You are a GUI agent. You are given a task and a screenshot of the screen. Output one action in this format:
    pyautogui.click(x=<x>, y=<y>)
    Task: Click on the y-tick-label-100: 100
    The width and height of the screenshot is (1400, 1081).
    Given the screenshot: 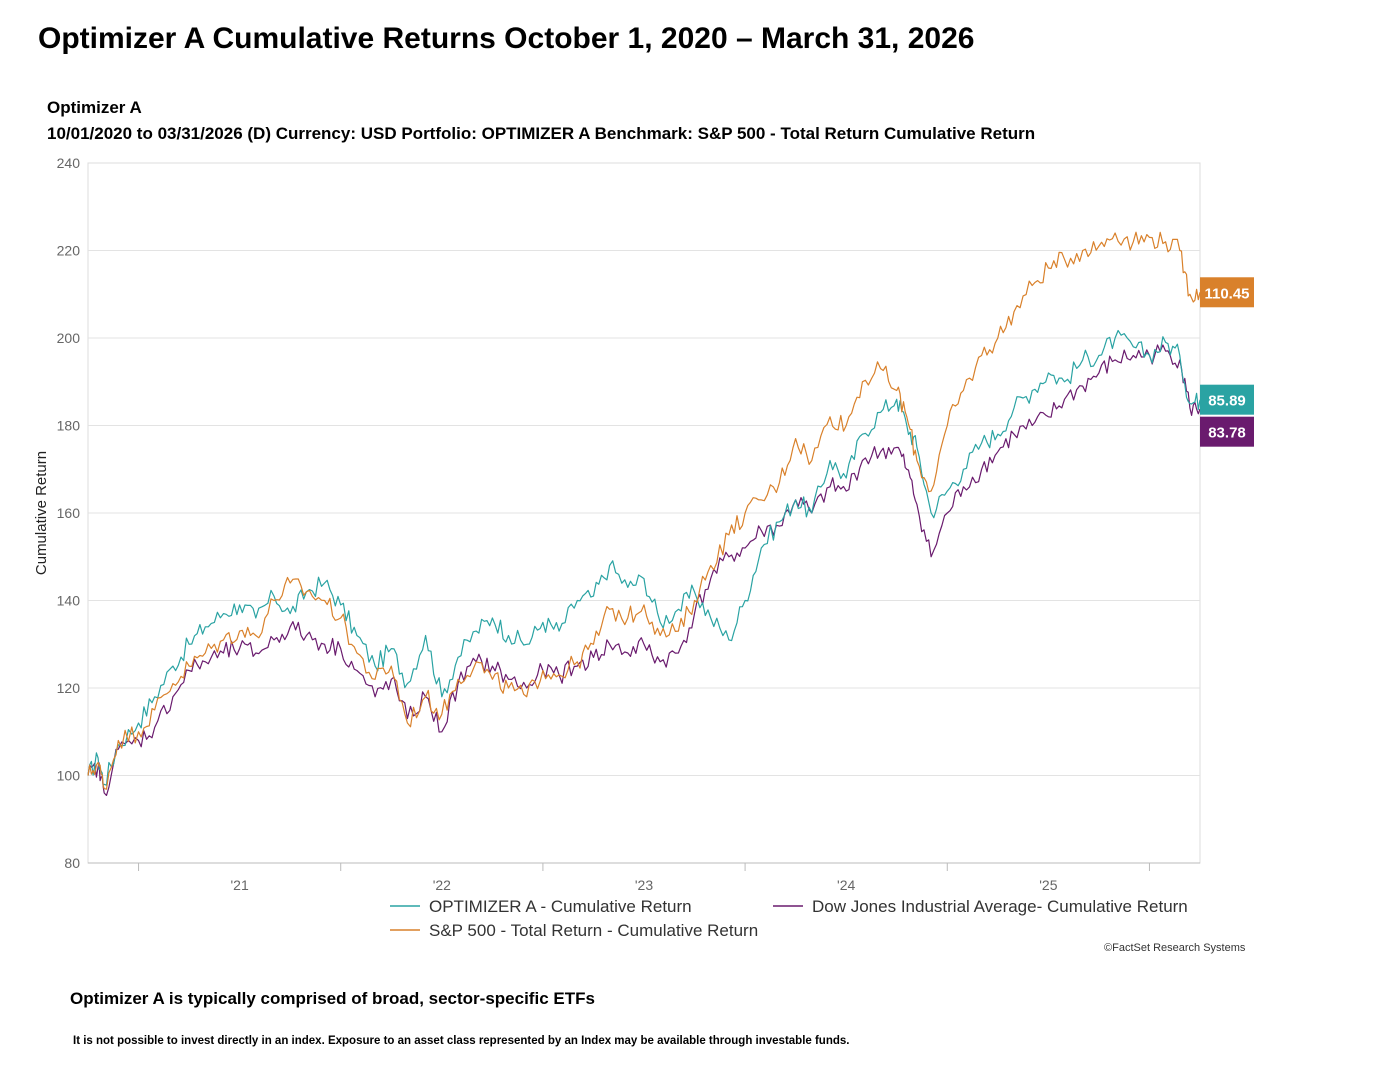 What is the action you would take?
    pyautogui.click(x=69, y=776)
    